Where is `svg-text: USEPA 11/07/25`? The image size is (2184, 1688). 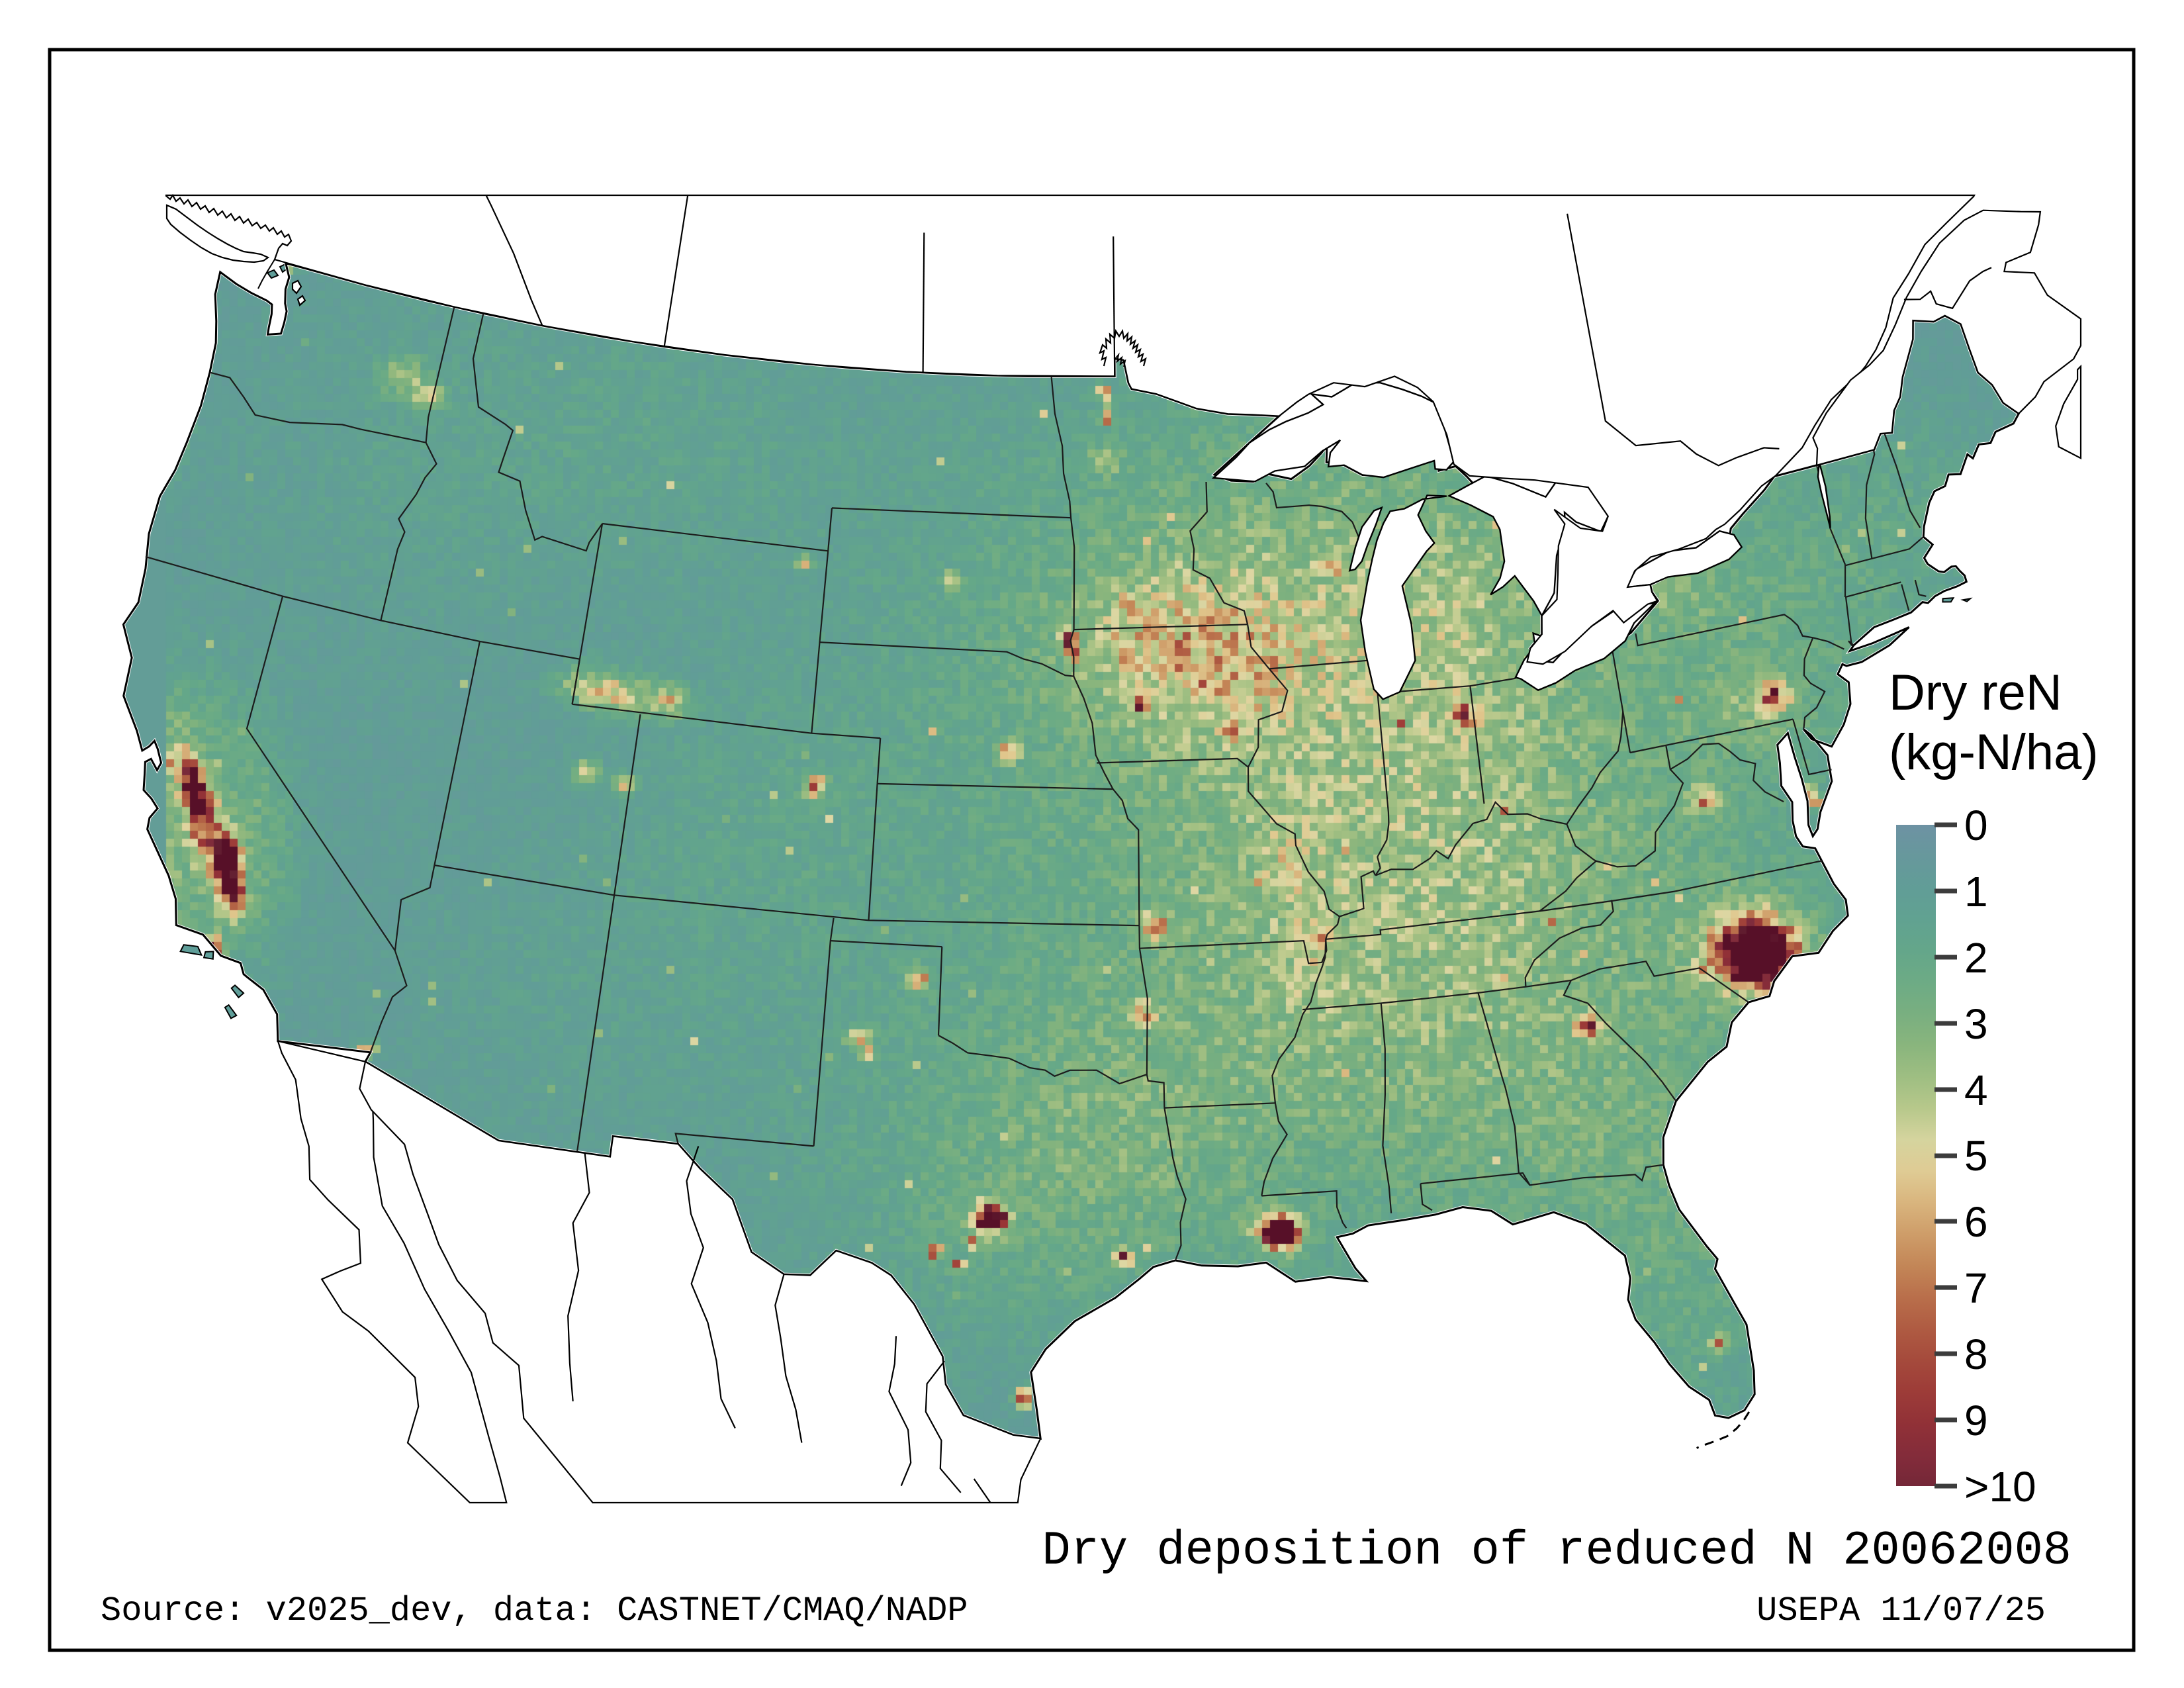
svg-text: USEPA 11/07/25 is located at coordinates (1901, 1610).